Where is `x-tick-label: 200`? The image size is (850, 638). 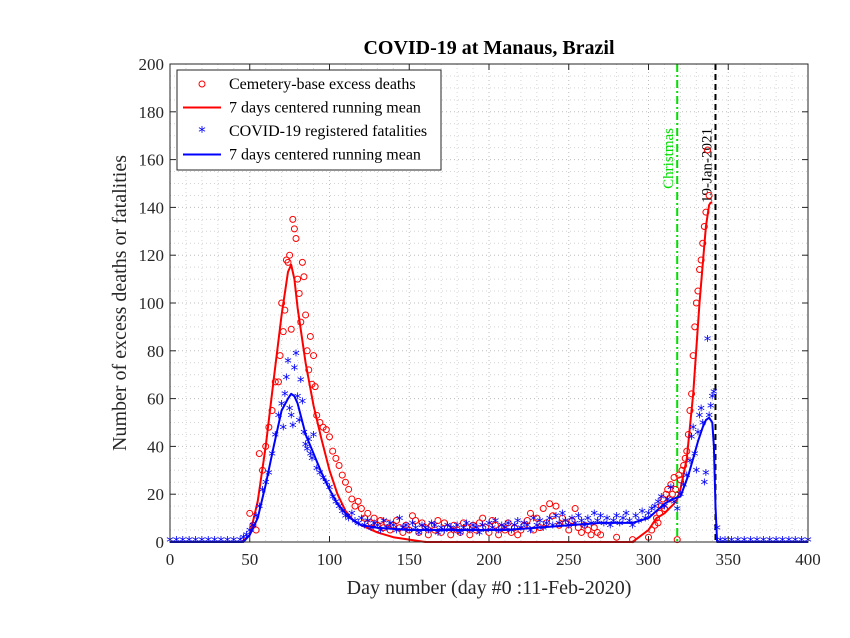
x-tick-label: 200 is located at coordinates (489, 559).